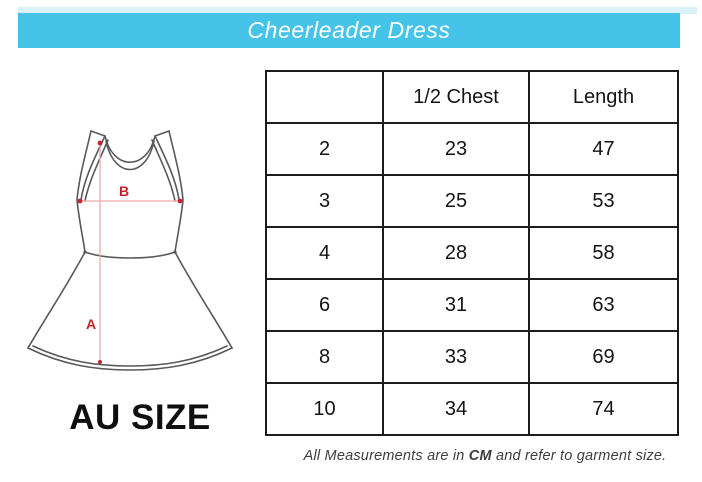  What do you see at coordinates (456, 253) in the screenshot?
I see `half-chest-cell: 28` at bounding box center [456, 253].